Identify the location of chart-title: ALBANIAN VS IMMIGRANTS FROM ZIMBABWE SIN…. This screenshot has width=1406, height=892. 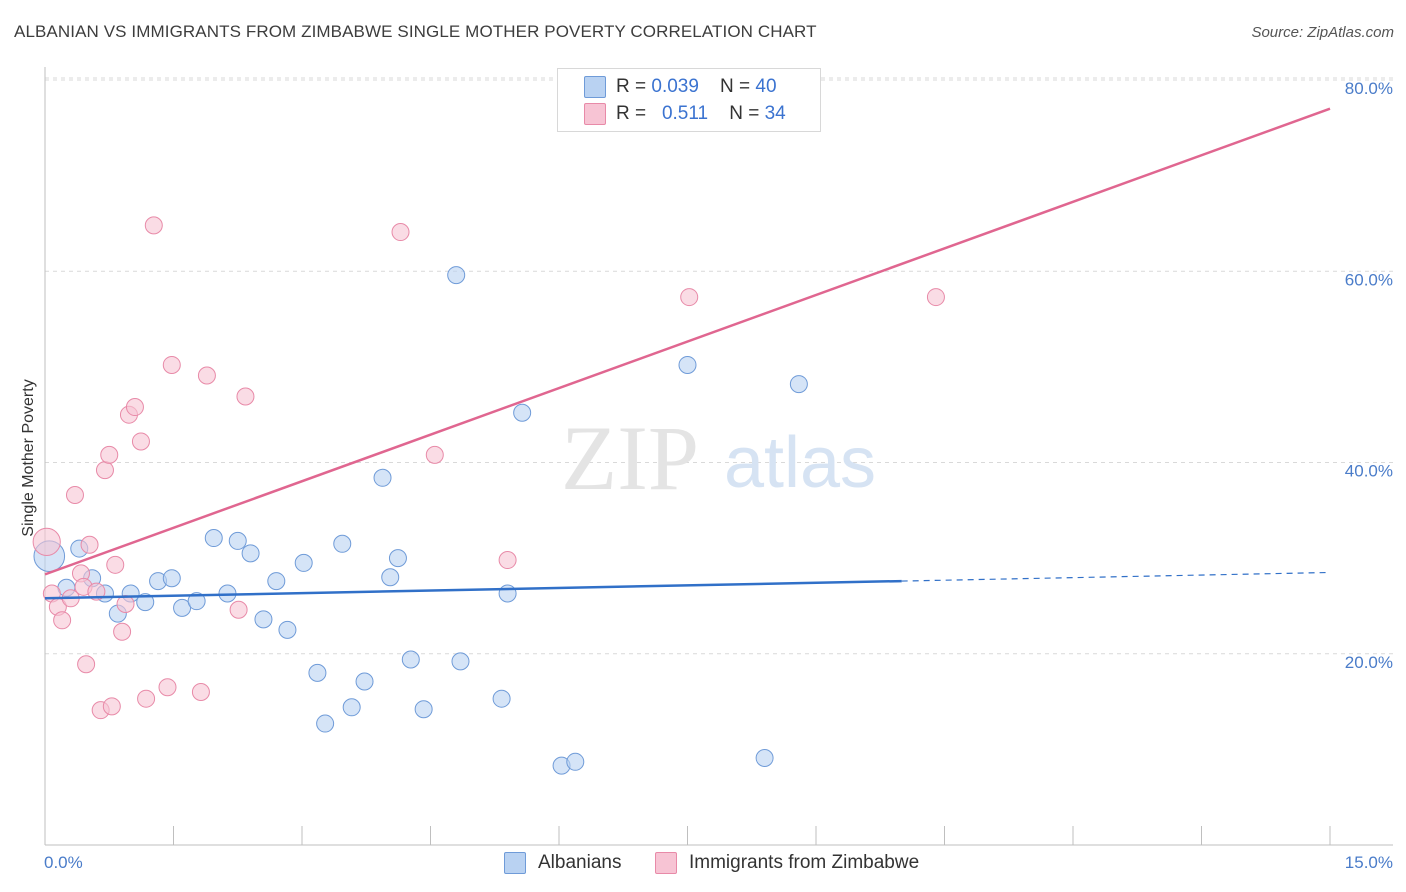
(415, 31).